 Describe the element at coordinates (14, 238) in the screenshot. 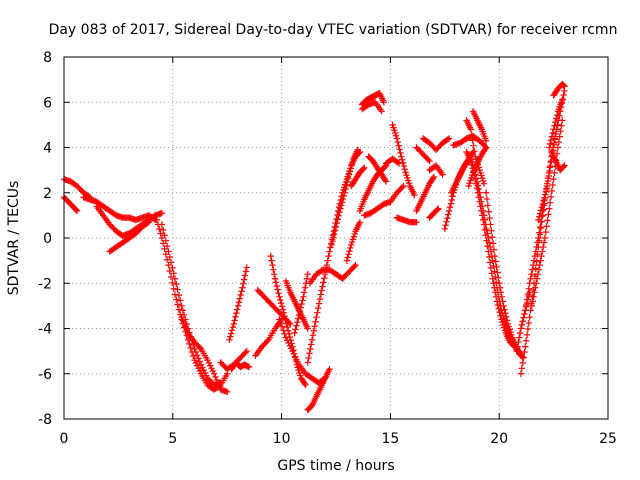

I see `y-axis-label: SDTVAR / TECUs` at that location.